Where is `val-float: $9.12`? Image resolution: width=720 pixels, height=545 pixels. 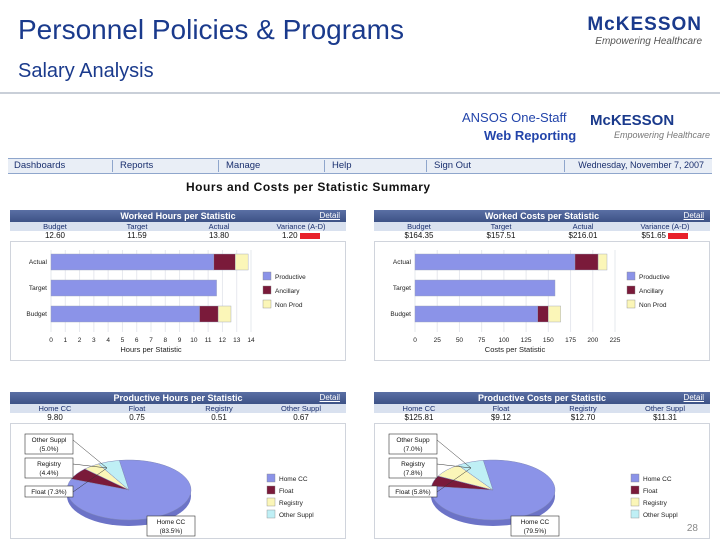
val-float: $9.12 is located at coordinates (501, 417).